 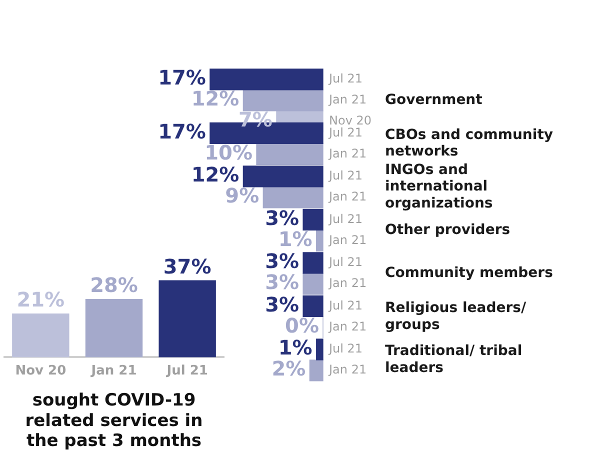 I want to click on data-label: 17%, so click(x=182, y=131).